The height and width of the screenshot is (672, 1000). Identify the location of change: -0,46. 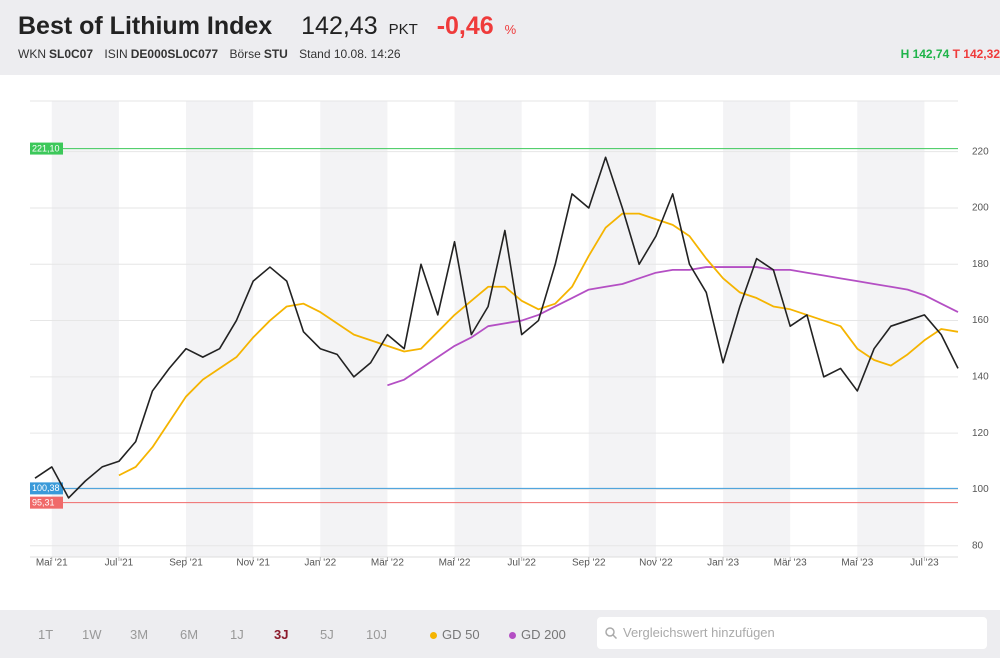
(465, 26).